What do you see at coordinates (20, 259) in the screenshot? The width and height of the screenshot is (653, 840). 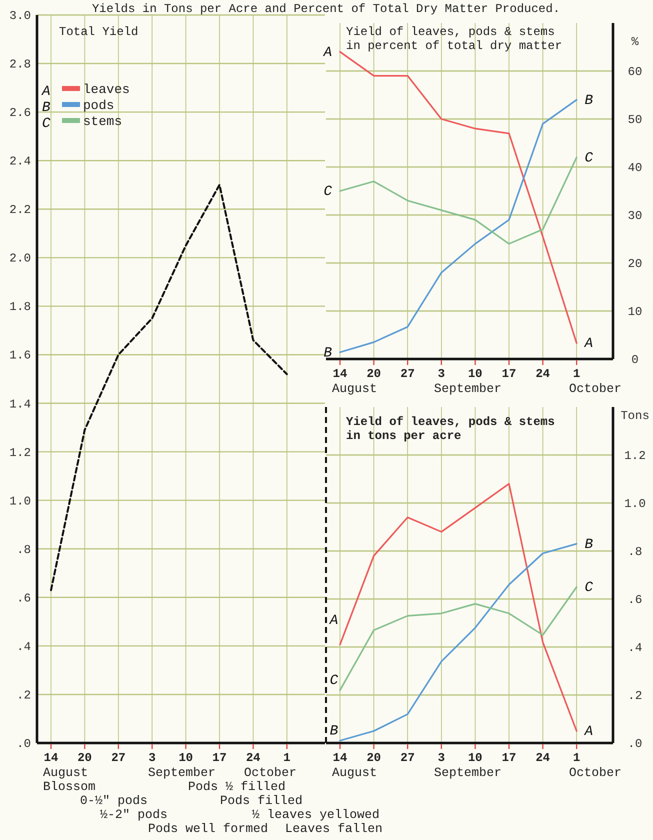 I see `y-tick-label: 2.0` at bounding box center [20, 259].